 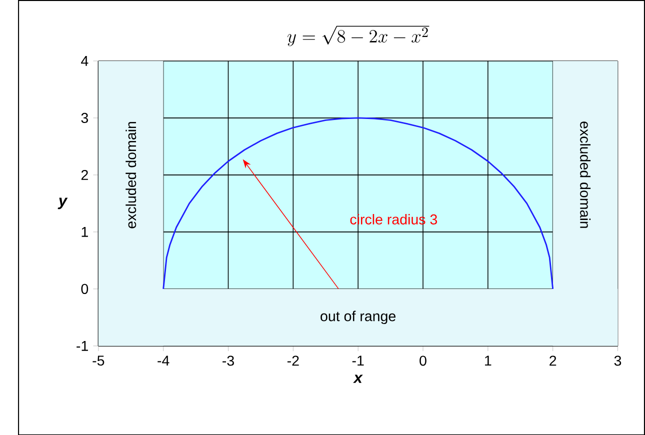 What do you see at coordinates (423, 361) in the screenshot?
I see `x-tick-label: 0` at bounding box center [423, 361].